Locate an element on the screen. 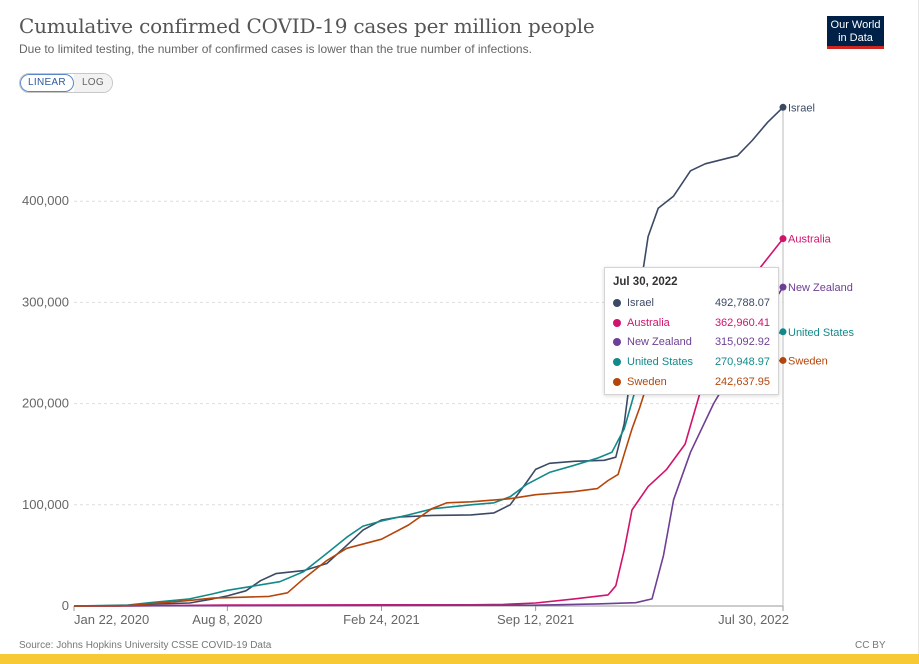 The height and width of the screenshot is (664, 919). logo-line-2: in Data is located at coordinates (855, 38).